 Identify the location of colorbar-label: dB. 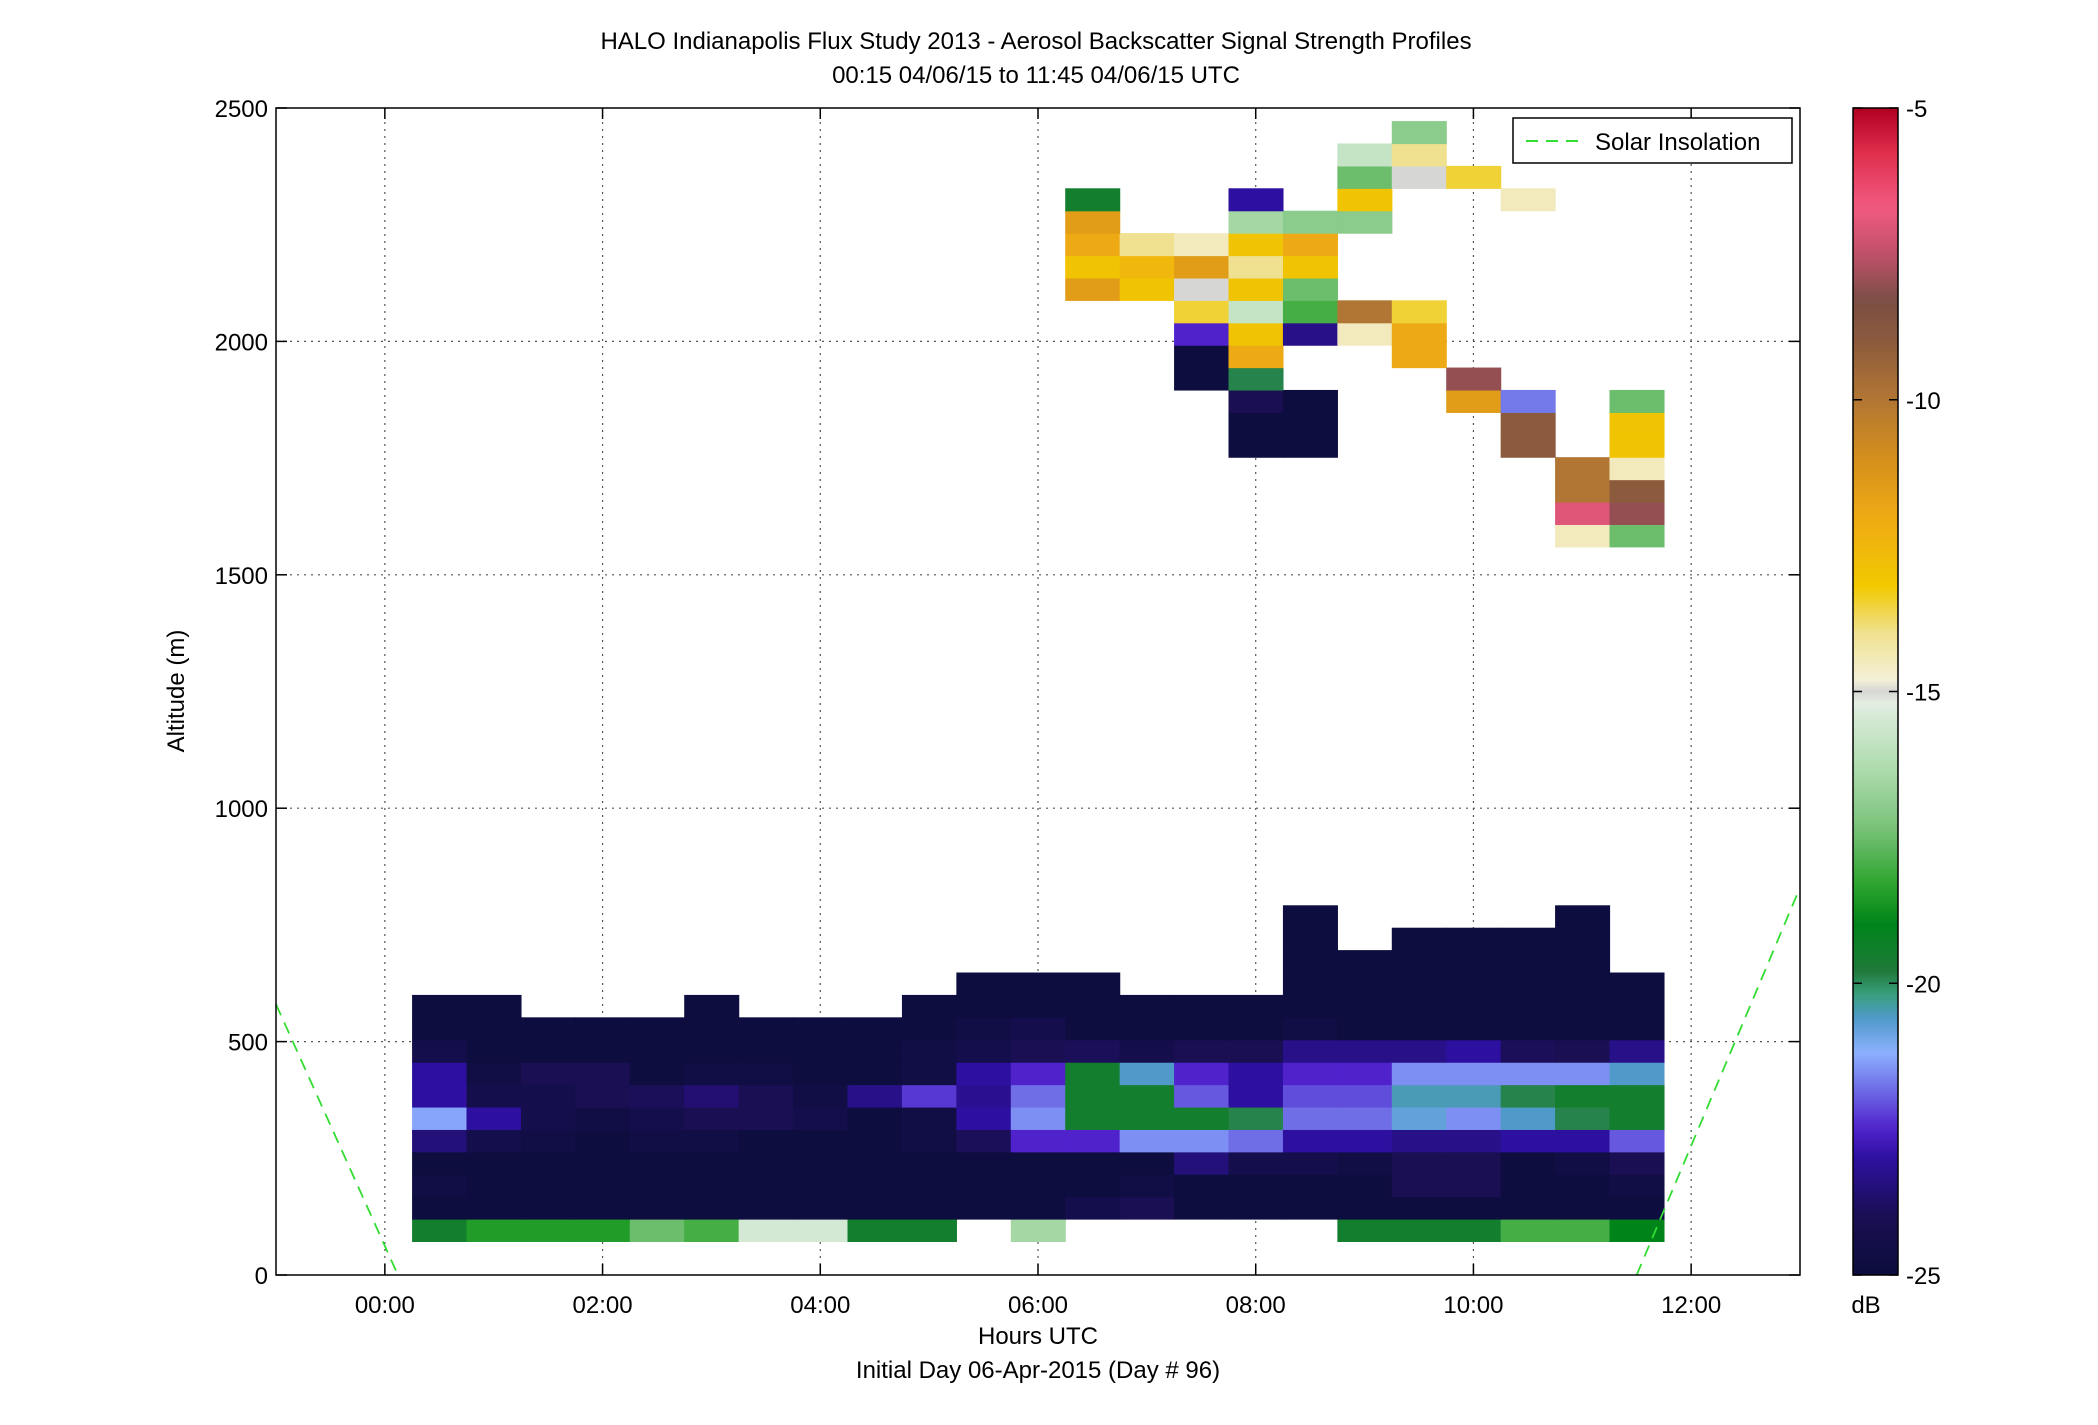
(1865, 1305).